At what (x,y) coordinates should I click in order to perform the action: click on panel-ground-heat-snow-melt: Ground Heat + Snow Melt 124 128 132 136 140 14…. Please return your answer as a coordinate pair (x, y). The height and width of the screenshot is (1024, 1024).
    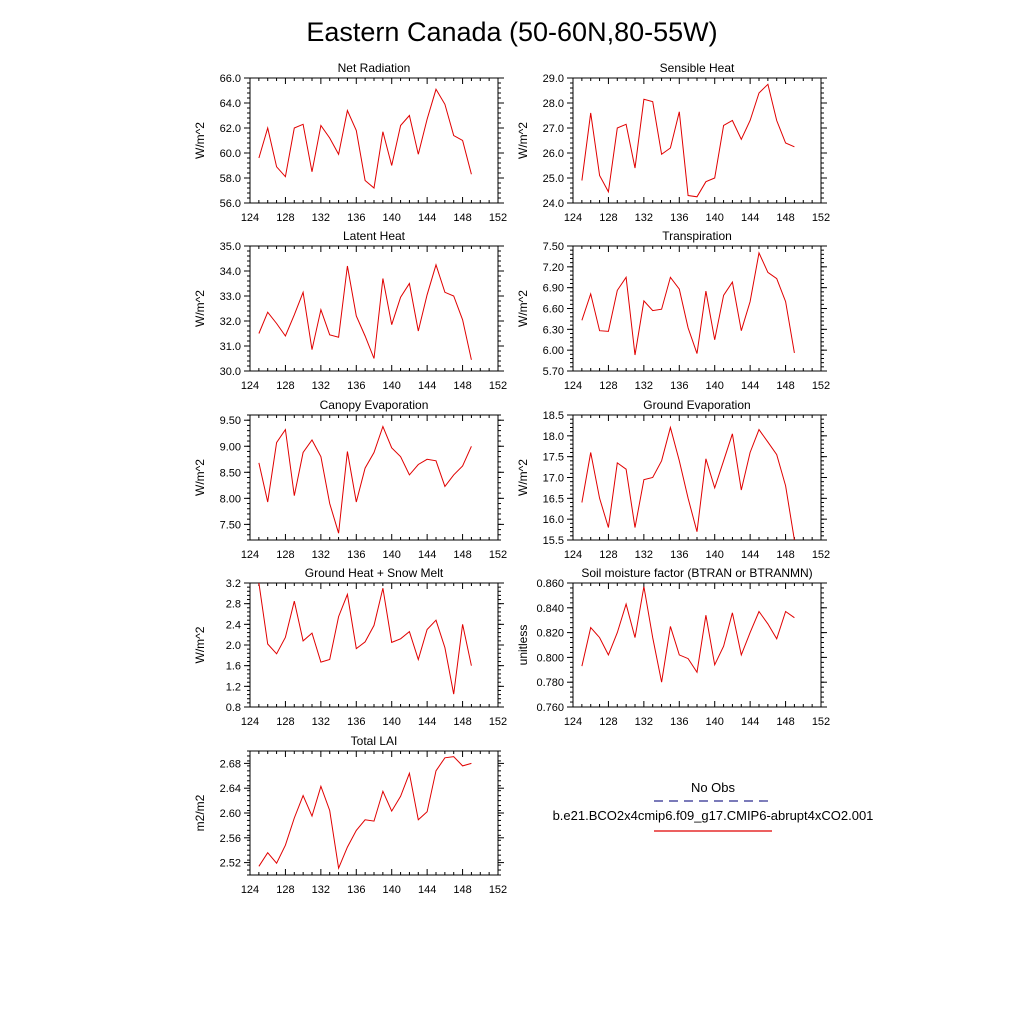
    Looking at the image, I should click on (350, 647).